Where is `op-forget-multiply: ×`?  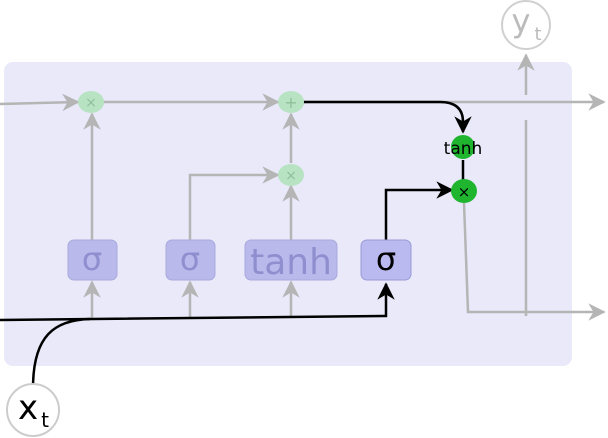 op-forget-multiply: × is located at coordinates (91, 102).